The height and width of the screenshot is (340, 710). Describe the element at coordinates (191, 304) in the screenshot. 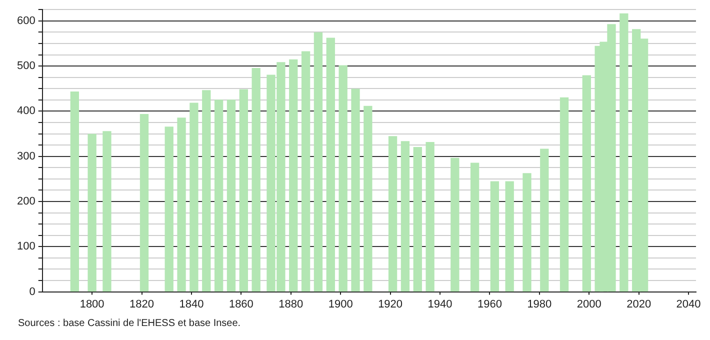

I see `x-tick-label: 1840` at that location.